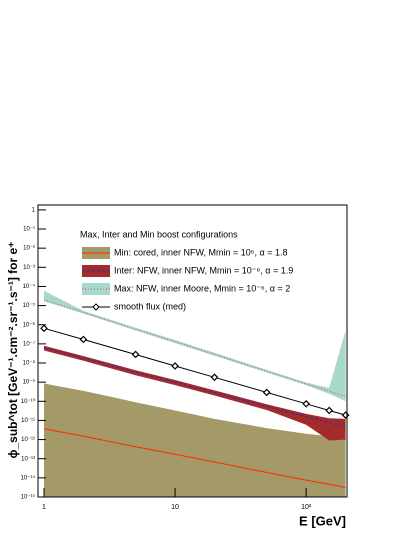  I want to click on y-tick-label: 10⁻¹⁴, so click(28, 477).